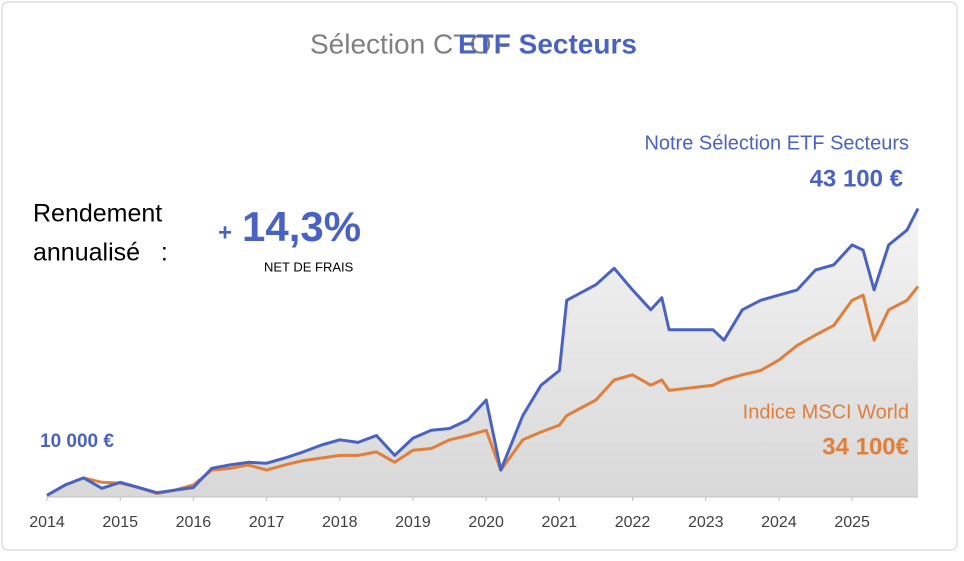 The image size is (964, 561). I want to click on start-value-label: 10 000 €, so click(77, 441).